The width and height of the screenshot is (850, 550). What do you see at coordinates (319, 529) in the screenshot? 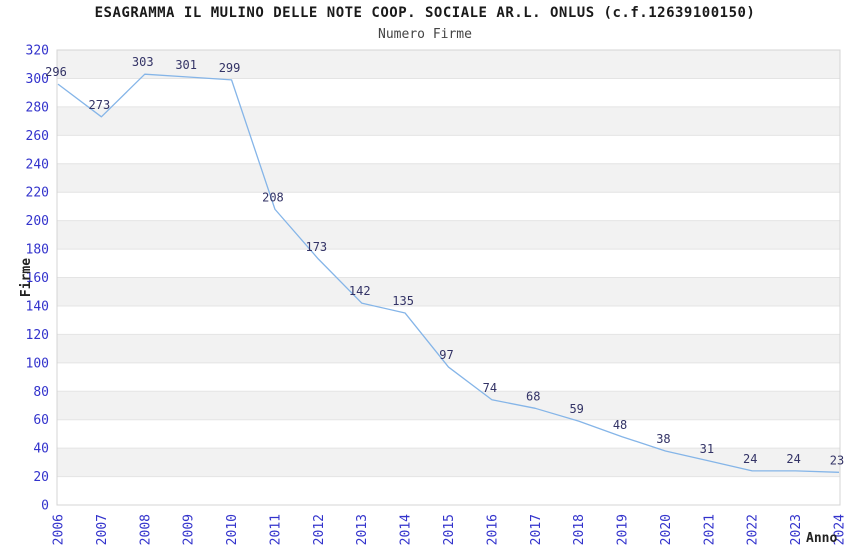
I see `x-tick-label: 2012` at bounding box center [319, 529].